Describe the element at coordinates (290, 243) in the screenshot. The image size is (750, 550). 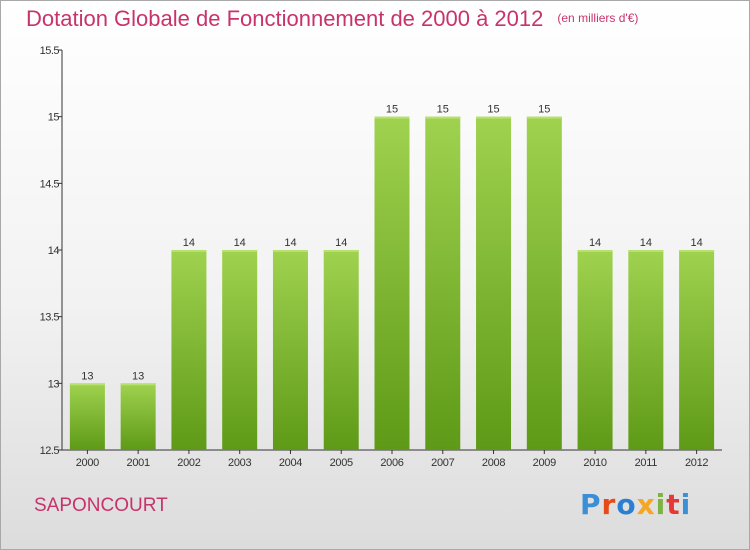
I see `data-label-2004: 14` at that location.